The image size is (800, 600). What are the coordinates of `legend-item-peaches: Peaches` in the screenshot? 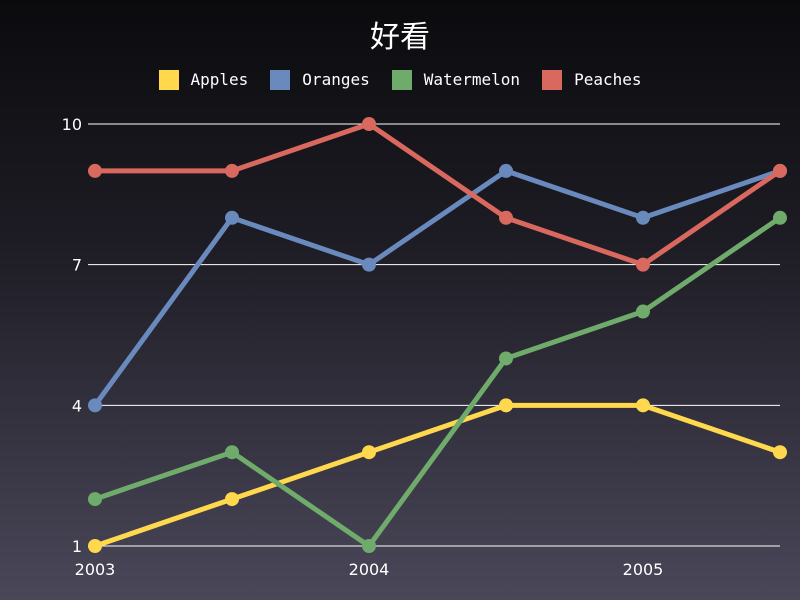 It's located at (592, 80).